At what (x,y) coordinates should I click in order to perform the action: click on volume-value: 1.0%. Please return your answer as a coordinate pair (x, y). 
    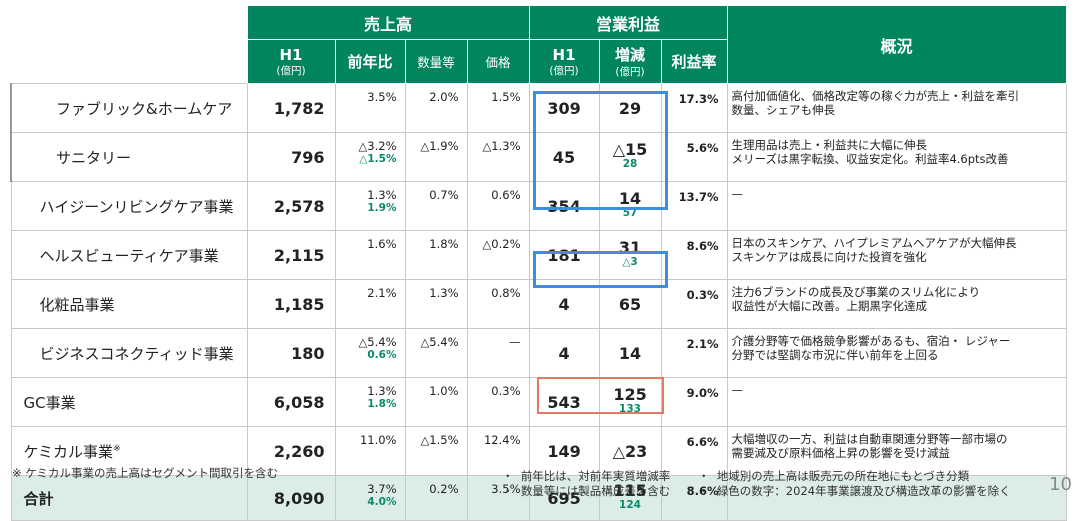
    Looking at the image, I should click on (436, 402).